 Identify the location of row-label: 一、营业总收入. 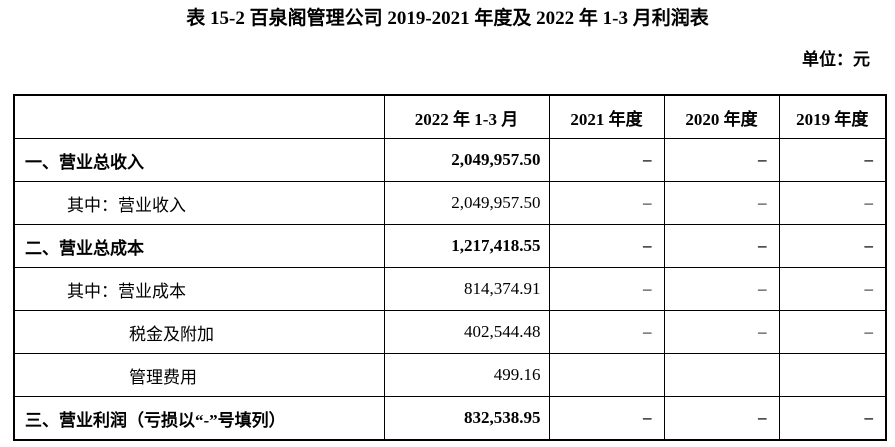
(199, 160).